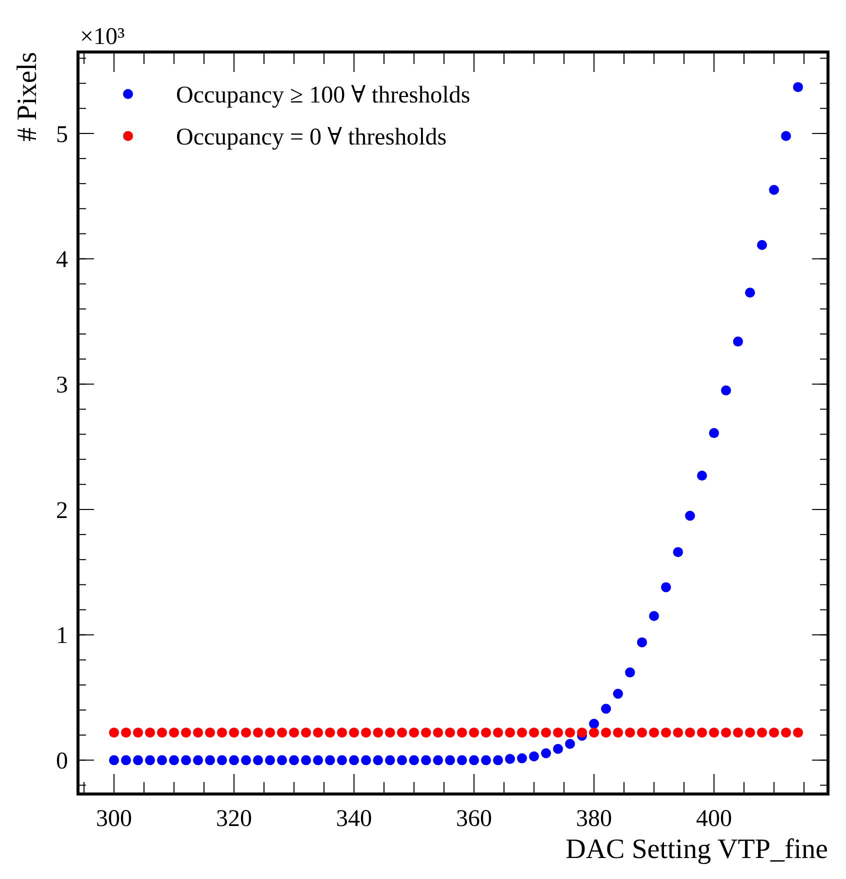 The width and height of the screenshot is (846, 879). What do you see at coordinates (62, 511) in the screenshot?
I see `y-tick-label: 2` at bounding box center [62, 511].